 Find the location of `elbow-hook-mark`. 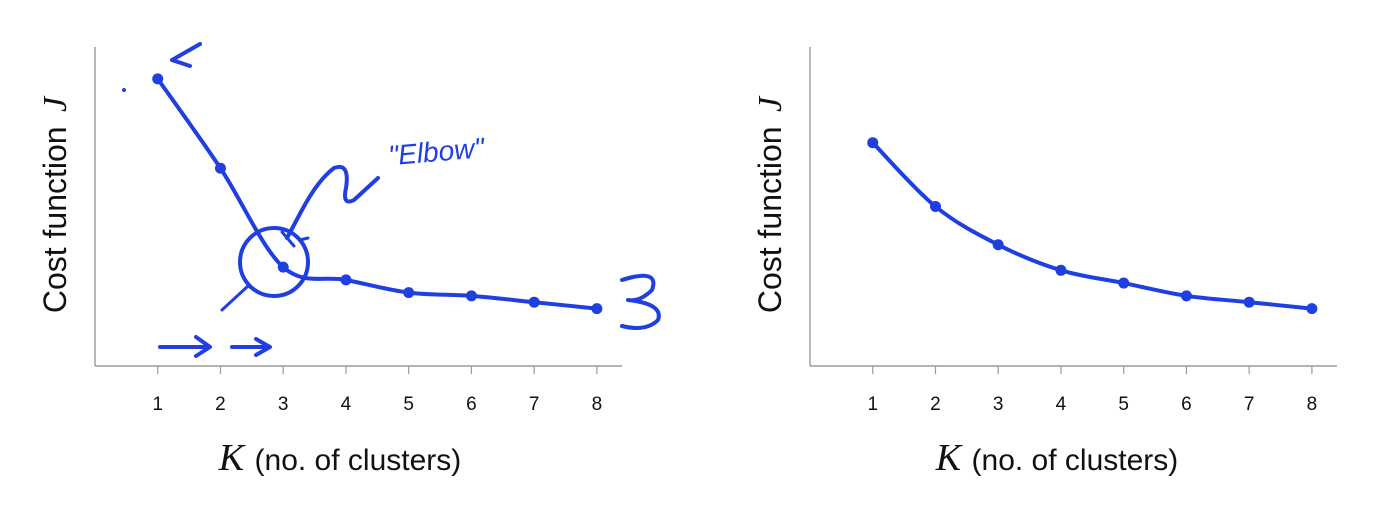

elbow-hook-mark is located at coordinates (240, 298).